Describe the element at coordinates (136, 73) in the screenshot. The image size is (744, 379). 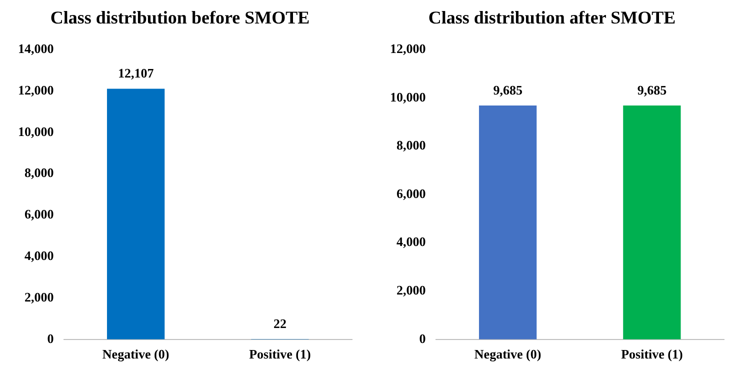
I see `data-label: 12,107` at that location.